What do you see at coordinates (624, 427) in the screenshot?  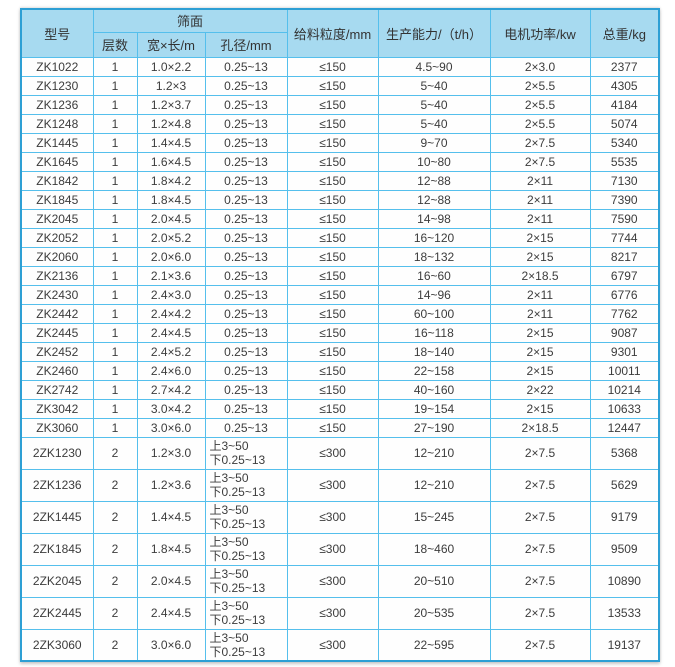 I see `cell-weight: 12447` at bounding box center [624, 427].